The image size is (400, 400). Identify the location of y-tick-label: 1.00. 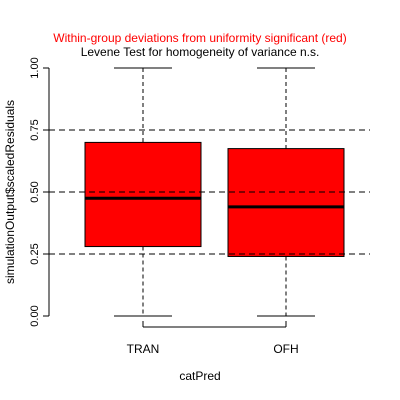
(35, 67).